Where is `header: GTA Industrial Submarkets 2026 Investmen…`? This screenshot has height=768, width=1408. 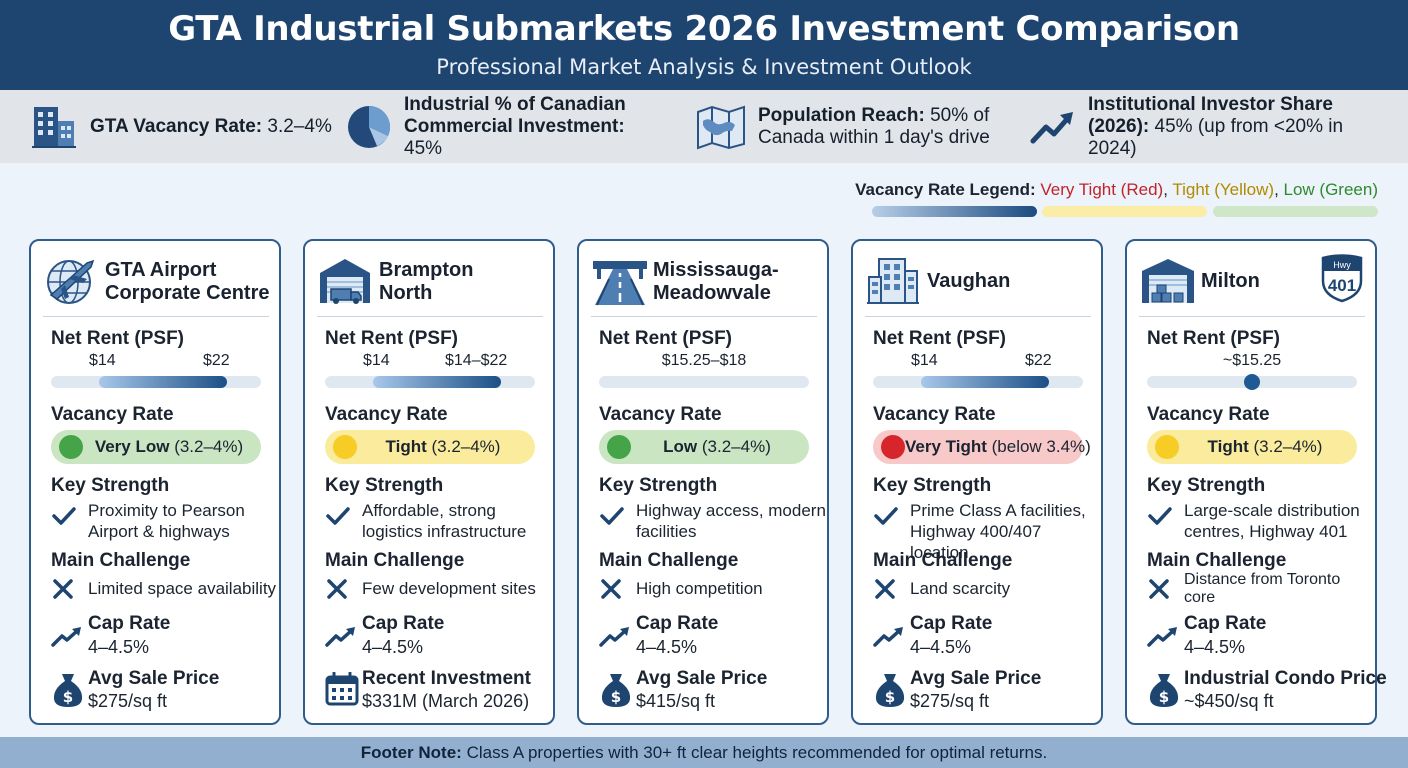
header: GTA Industrial Submarkets 2026 Investmen… is located at coordinates (704, 45).